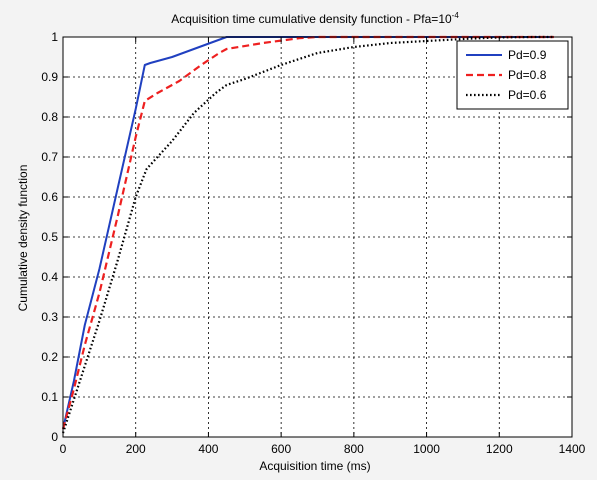 The width and height of the screenshot is (597, 485). What do you see at coordinates (527, 75) in the screenshot?
I see `legend-label: Pd=0.8` at bounding box center [527, 75].